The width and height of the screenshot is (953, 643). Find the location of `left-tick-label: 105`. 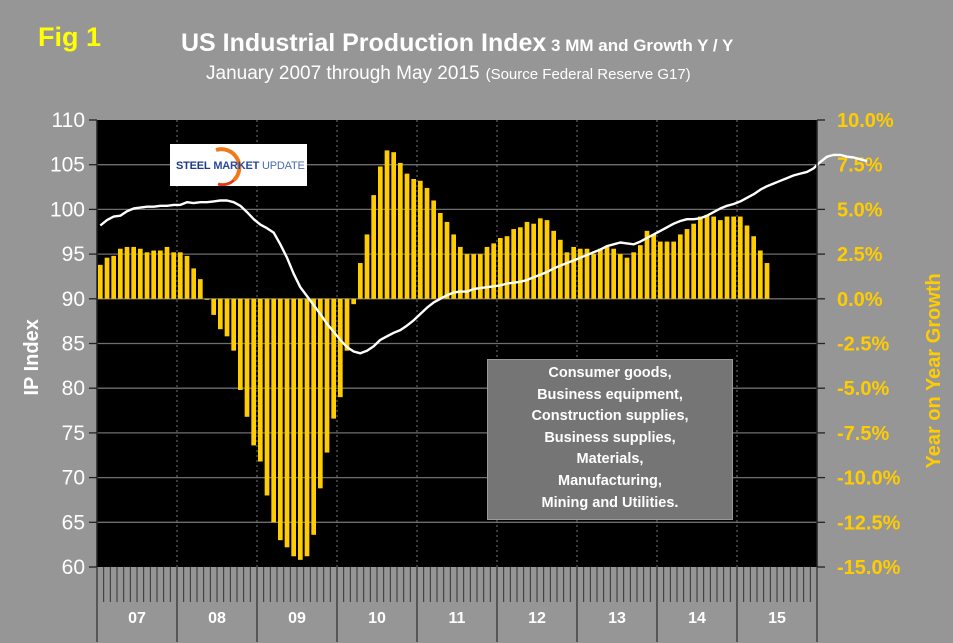

left-tick-label: 105 is located at coordinates (67, 165).